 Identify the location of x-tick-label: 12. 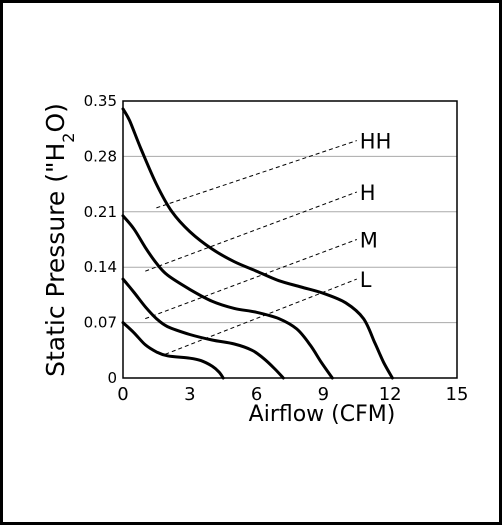
(390, 394).